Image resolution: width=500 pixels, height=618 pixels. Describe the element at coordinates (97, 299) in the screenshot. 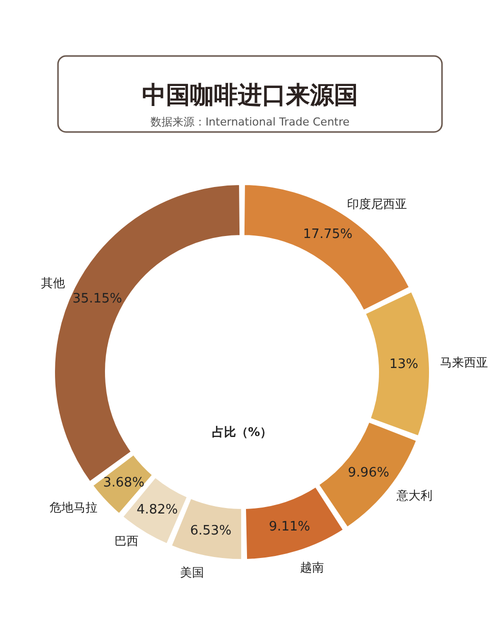

I see `data-label: 35.15%` at that location.